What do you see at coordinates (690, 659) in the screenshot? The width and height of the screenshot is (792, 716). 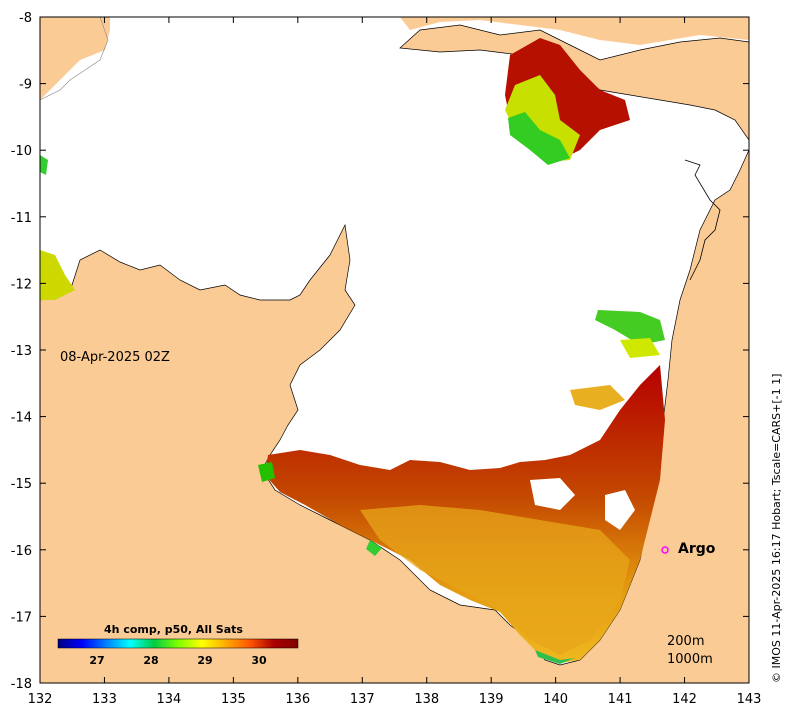 I see `contour-label-1000: 1000m` at bounding box center [690, 659].